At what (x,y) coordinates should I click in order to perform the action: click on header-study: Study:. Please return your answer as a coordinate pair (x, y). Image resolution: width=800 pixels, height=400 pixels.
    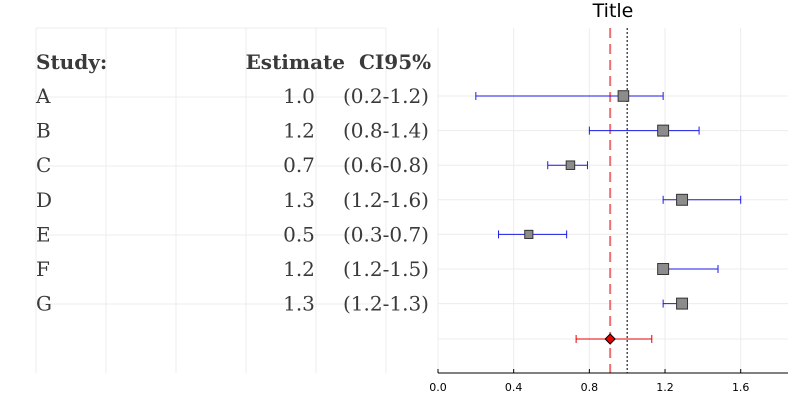
    Looking at the image, I should click on (71, 62).